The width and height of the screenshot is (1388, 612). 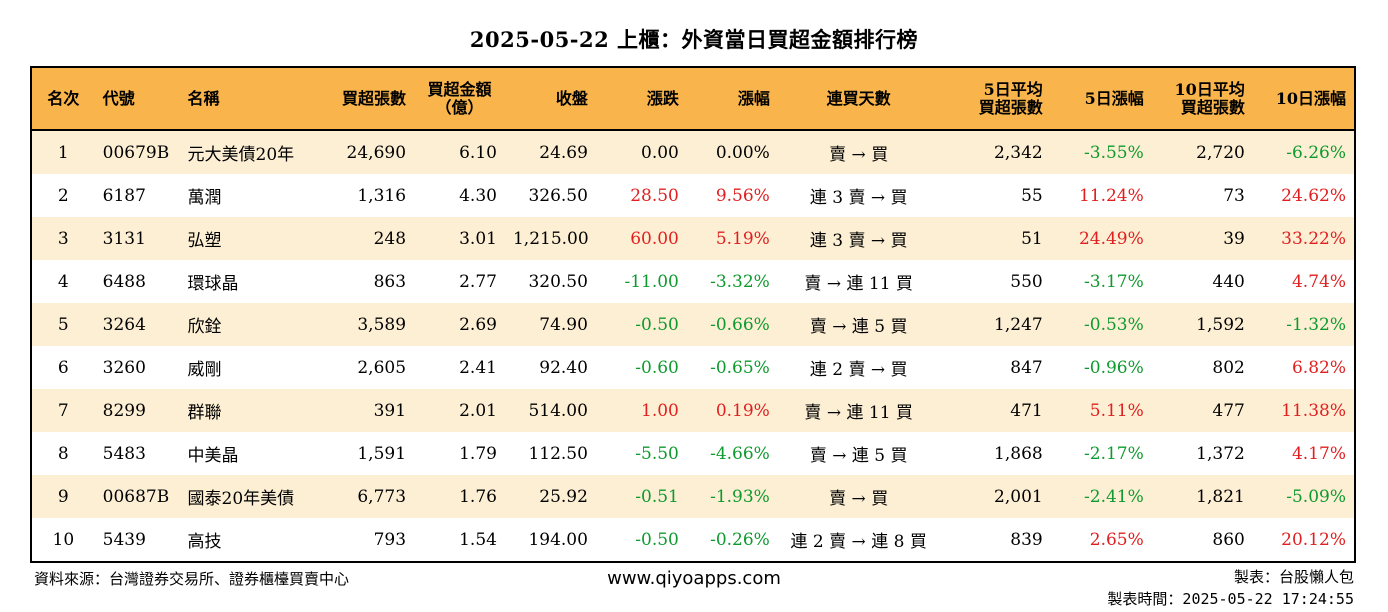 I want to click on cell-change-pct: 5.19%, so click(x=742, y=238).